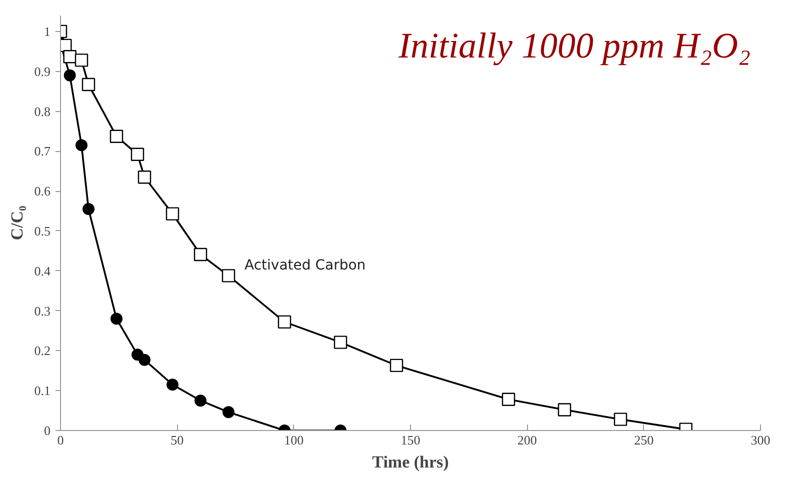 The width and height of the screenshot is (801, 487). What do you see at coordinates (42, 390) in the screenshot?
I see `y-tick-label: 0.1` at bounding box center [42, 390].